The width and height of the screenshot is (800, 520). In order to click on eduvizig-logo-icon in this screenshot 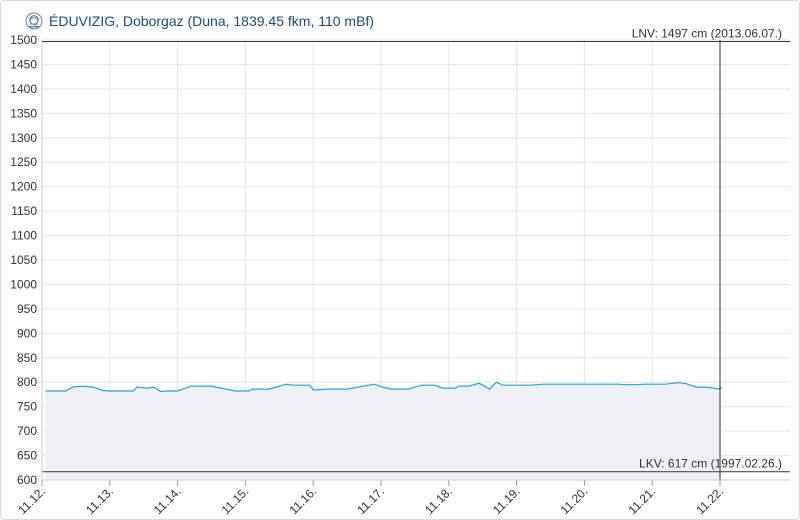, I will do `click(34, 21)`.